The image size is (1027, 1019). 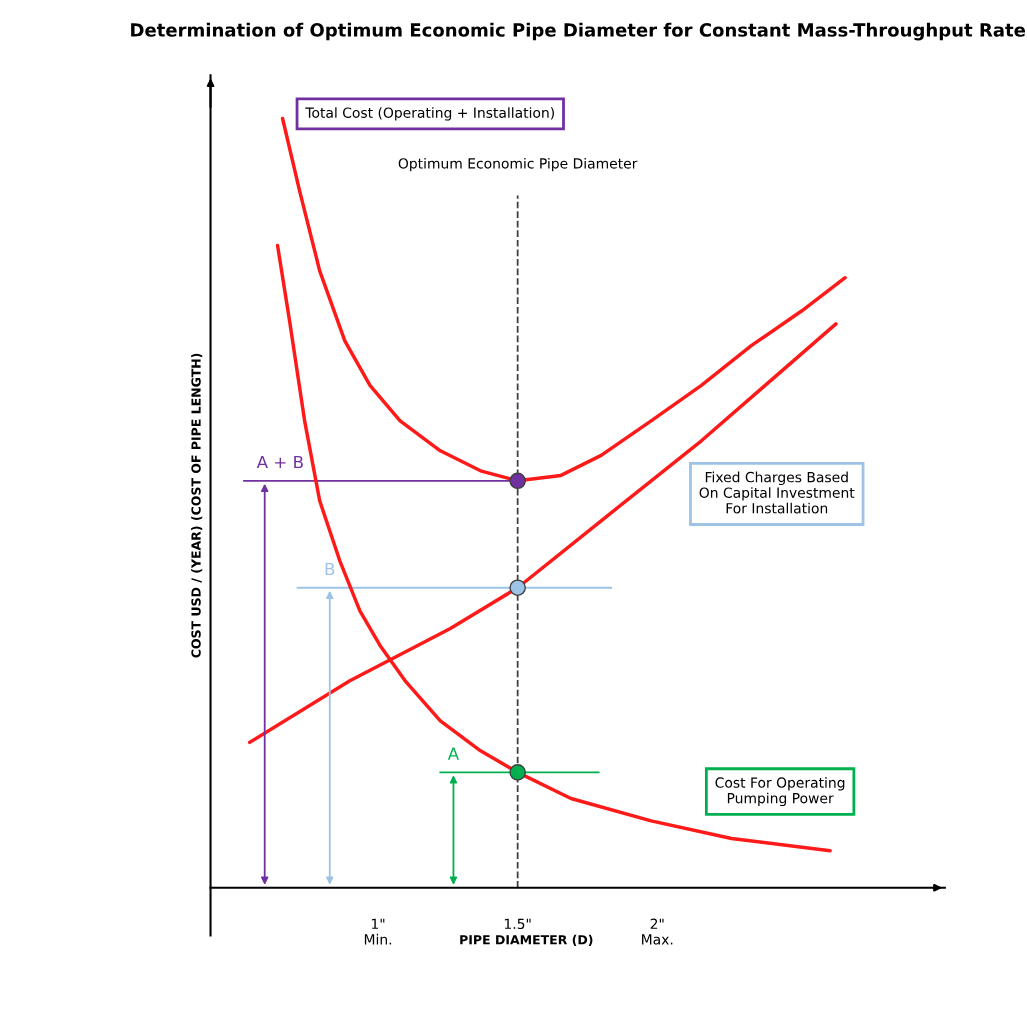 What do you see at coordinates (453, 753) in the screenshot?
I see `ref-line-label: A` at bounding box center [453, 753].